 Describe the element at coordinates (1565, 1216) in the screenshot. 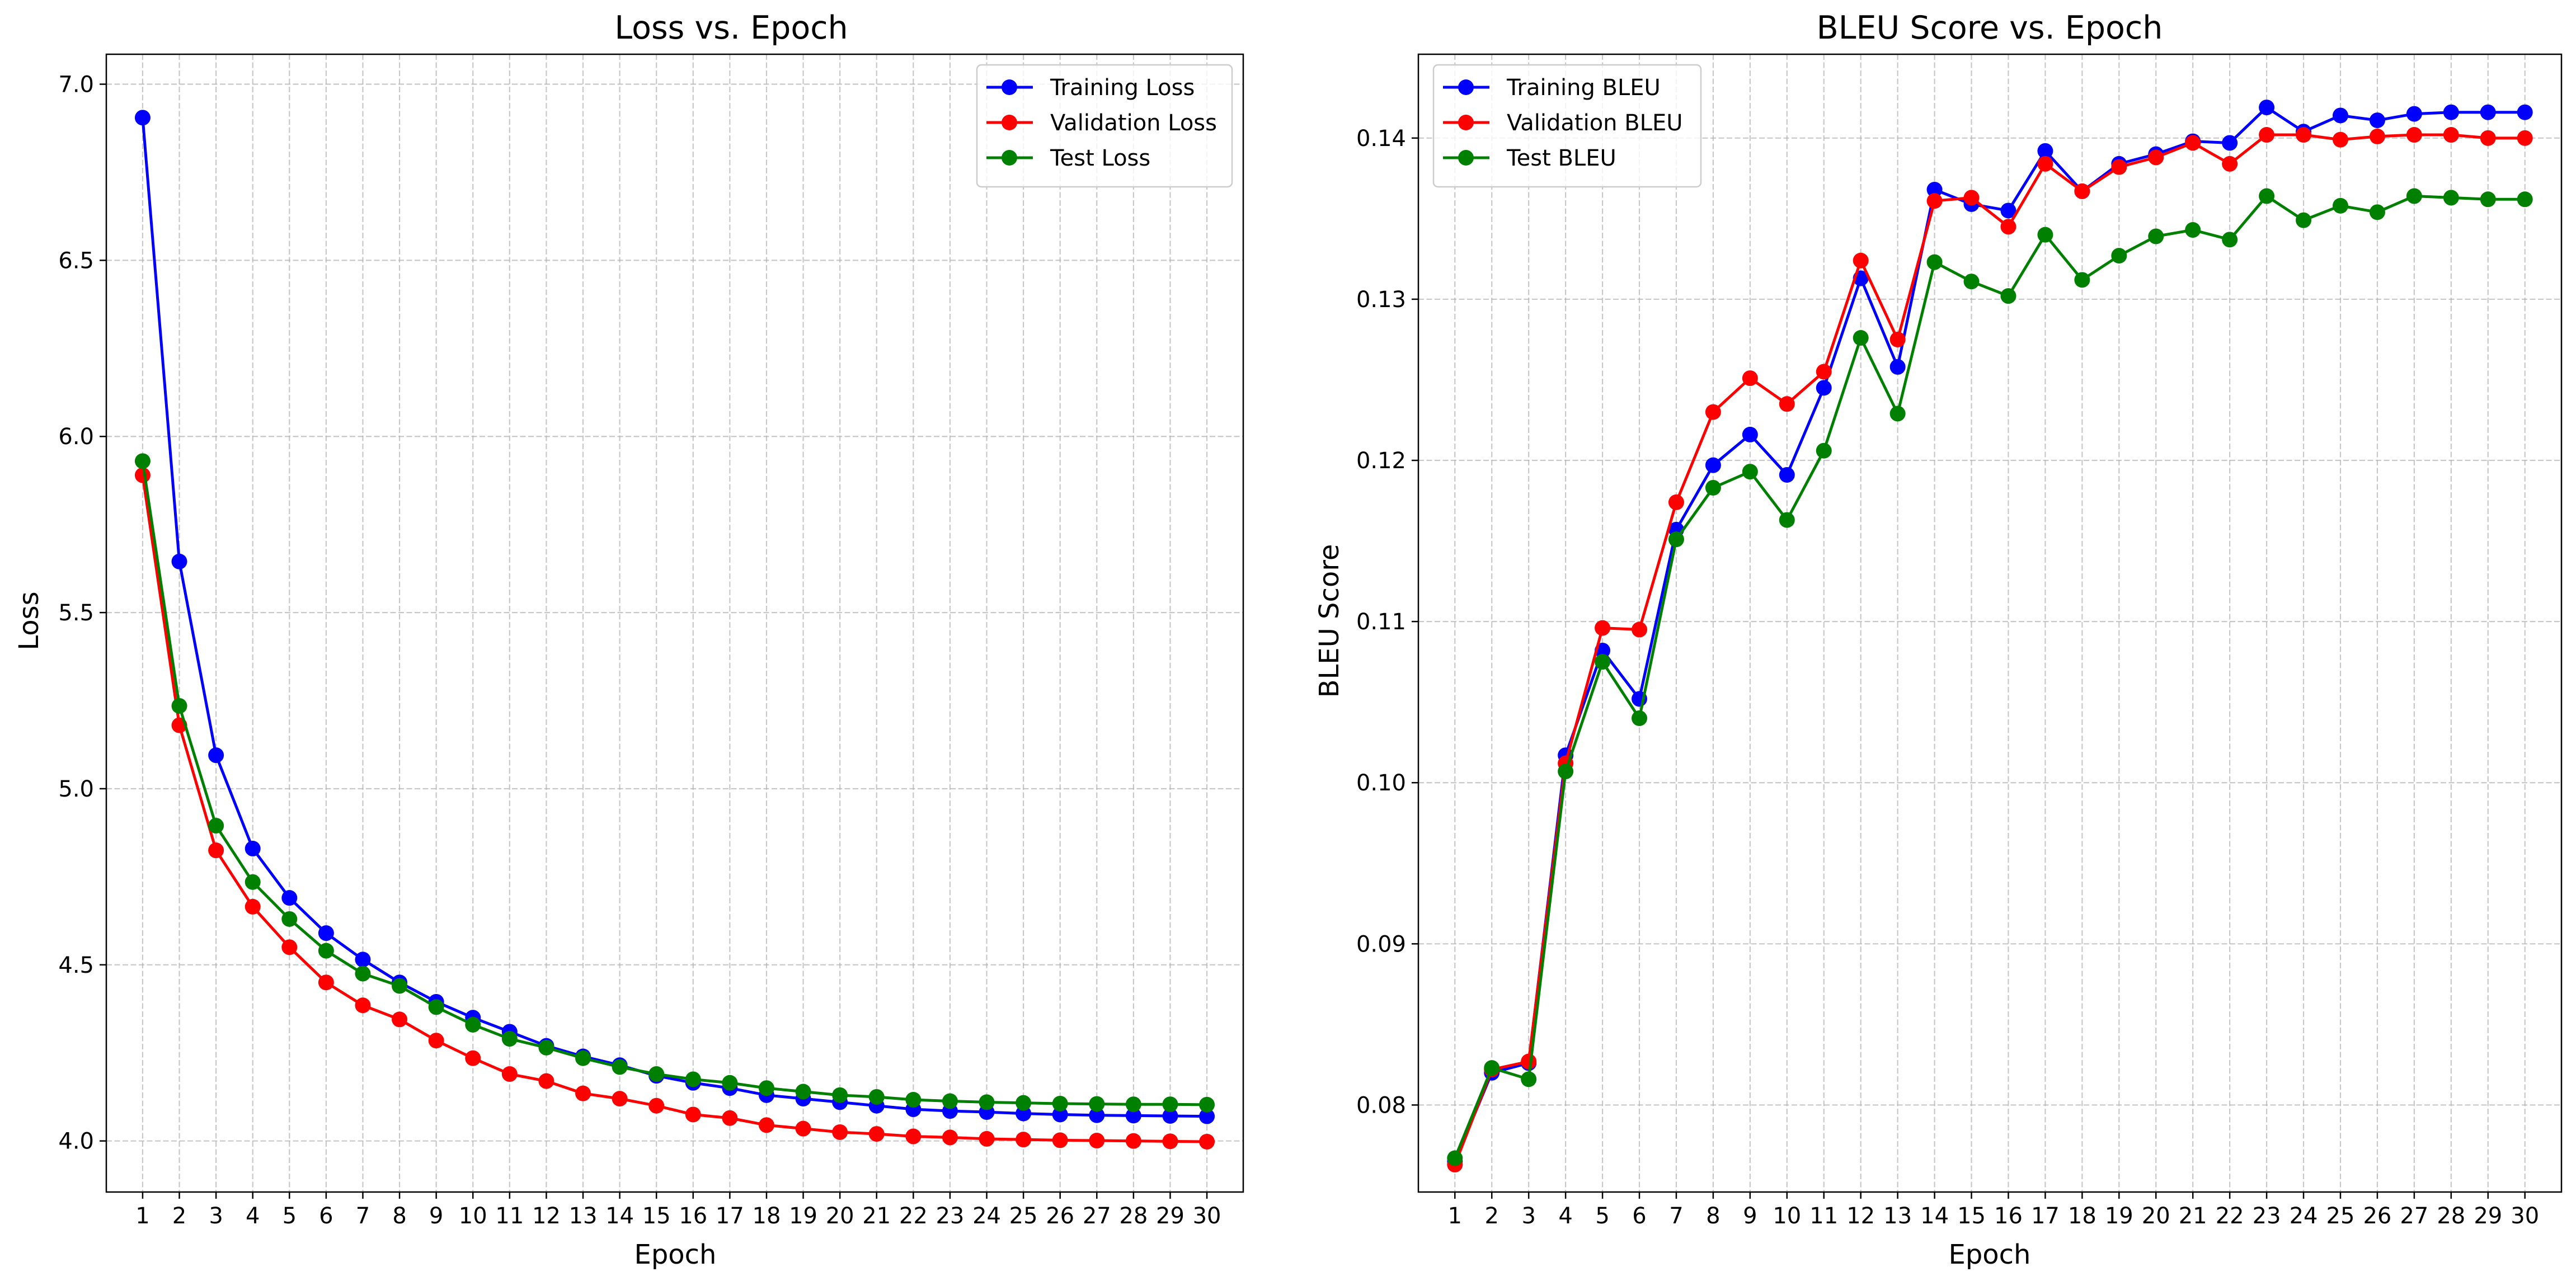

I see `x-tick-label: 4` at that location.